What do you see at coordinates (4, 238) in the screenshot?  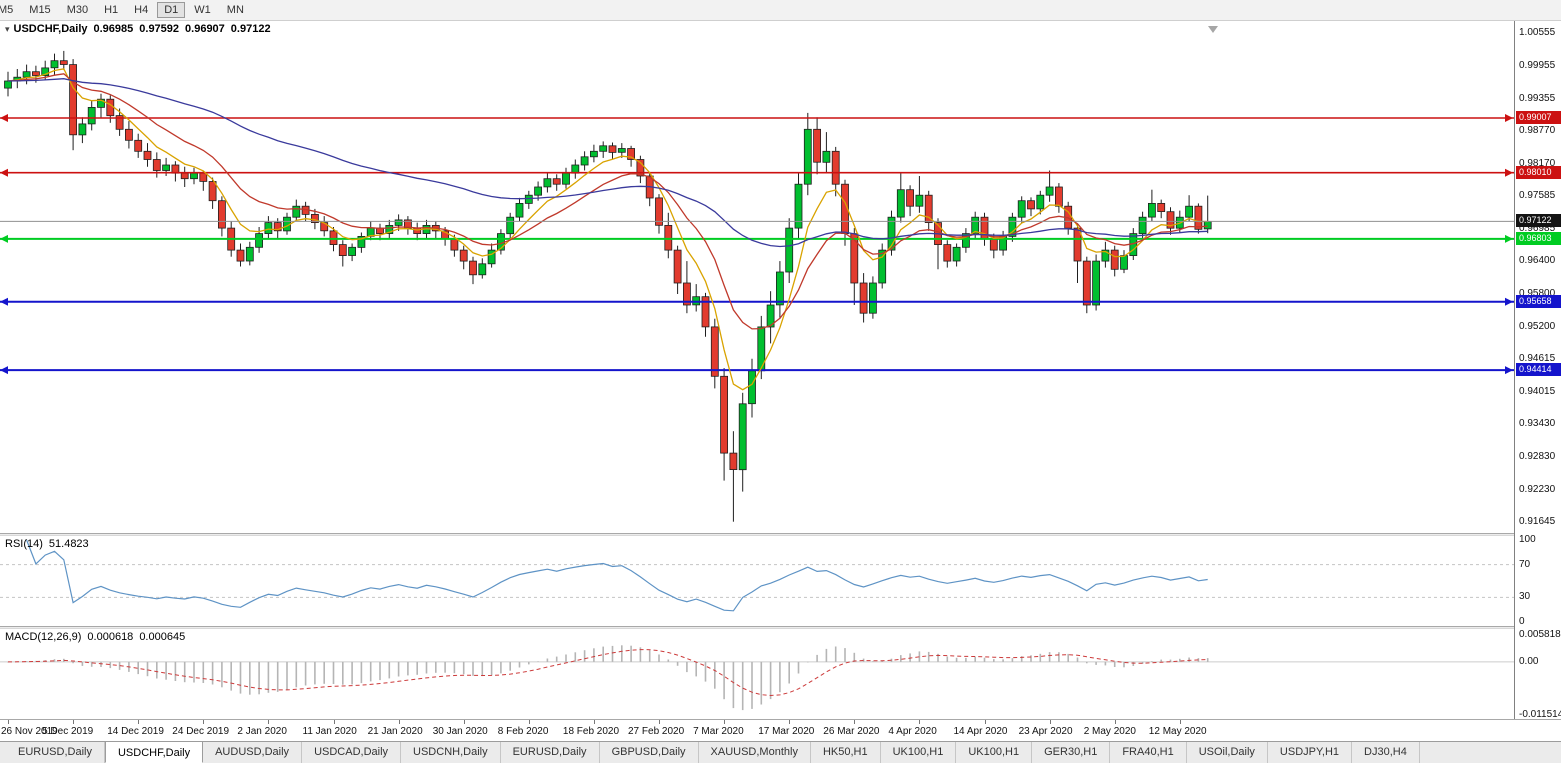 I see `support-line-green-left-end` at bounding box center [4, 238].